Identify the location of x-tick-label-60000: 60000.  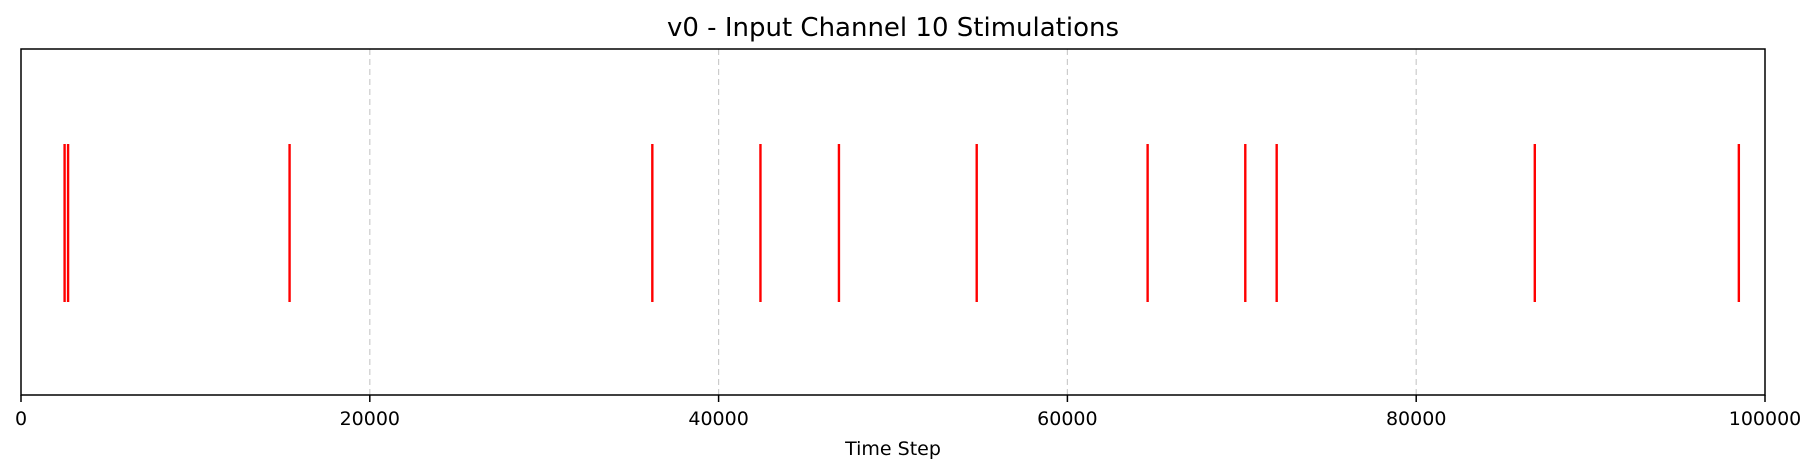
(1067, 419).